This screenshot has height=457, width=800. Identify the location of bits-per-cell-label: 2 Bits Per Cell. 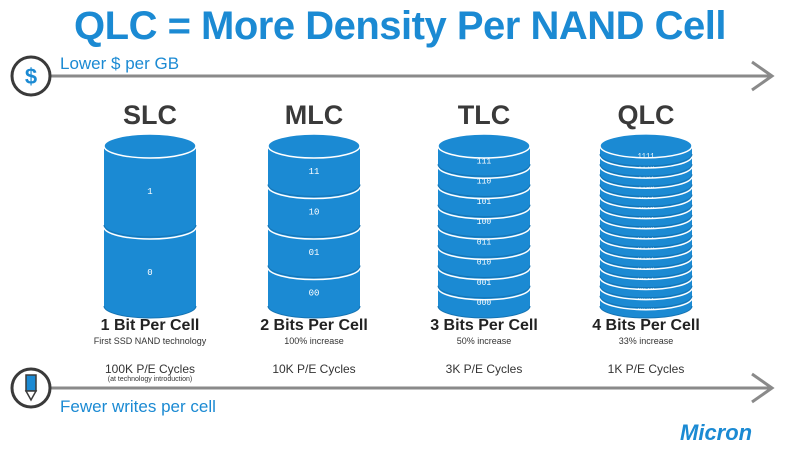
(314, 325).